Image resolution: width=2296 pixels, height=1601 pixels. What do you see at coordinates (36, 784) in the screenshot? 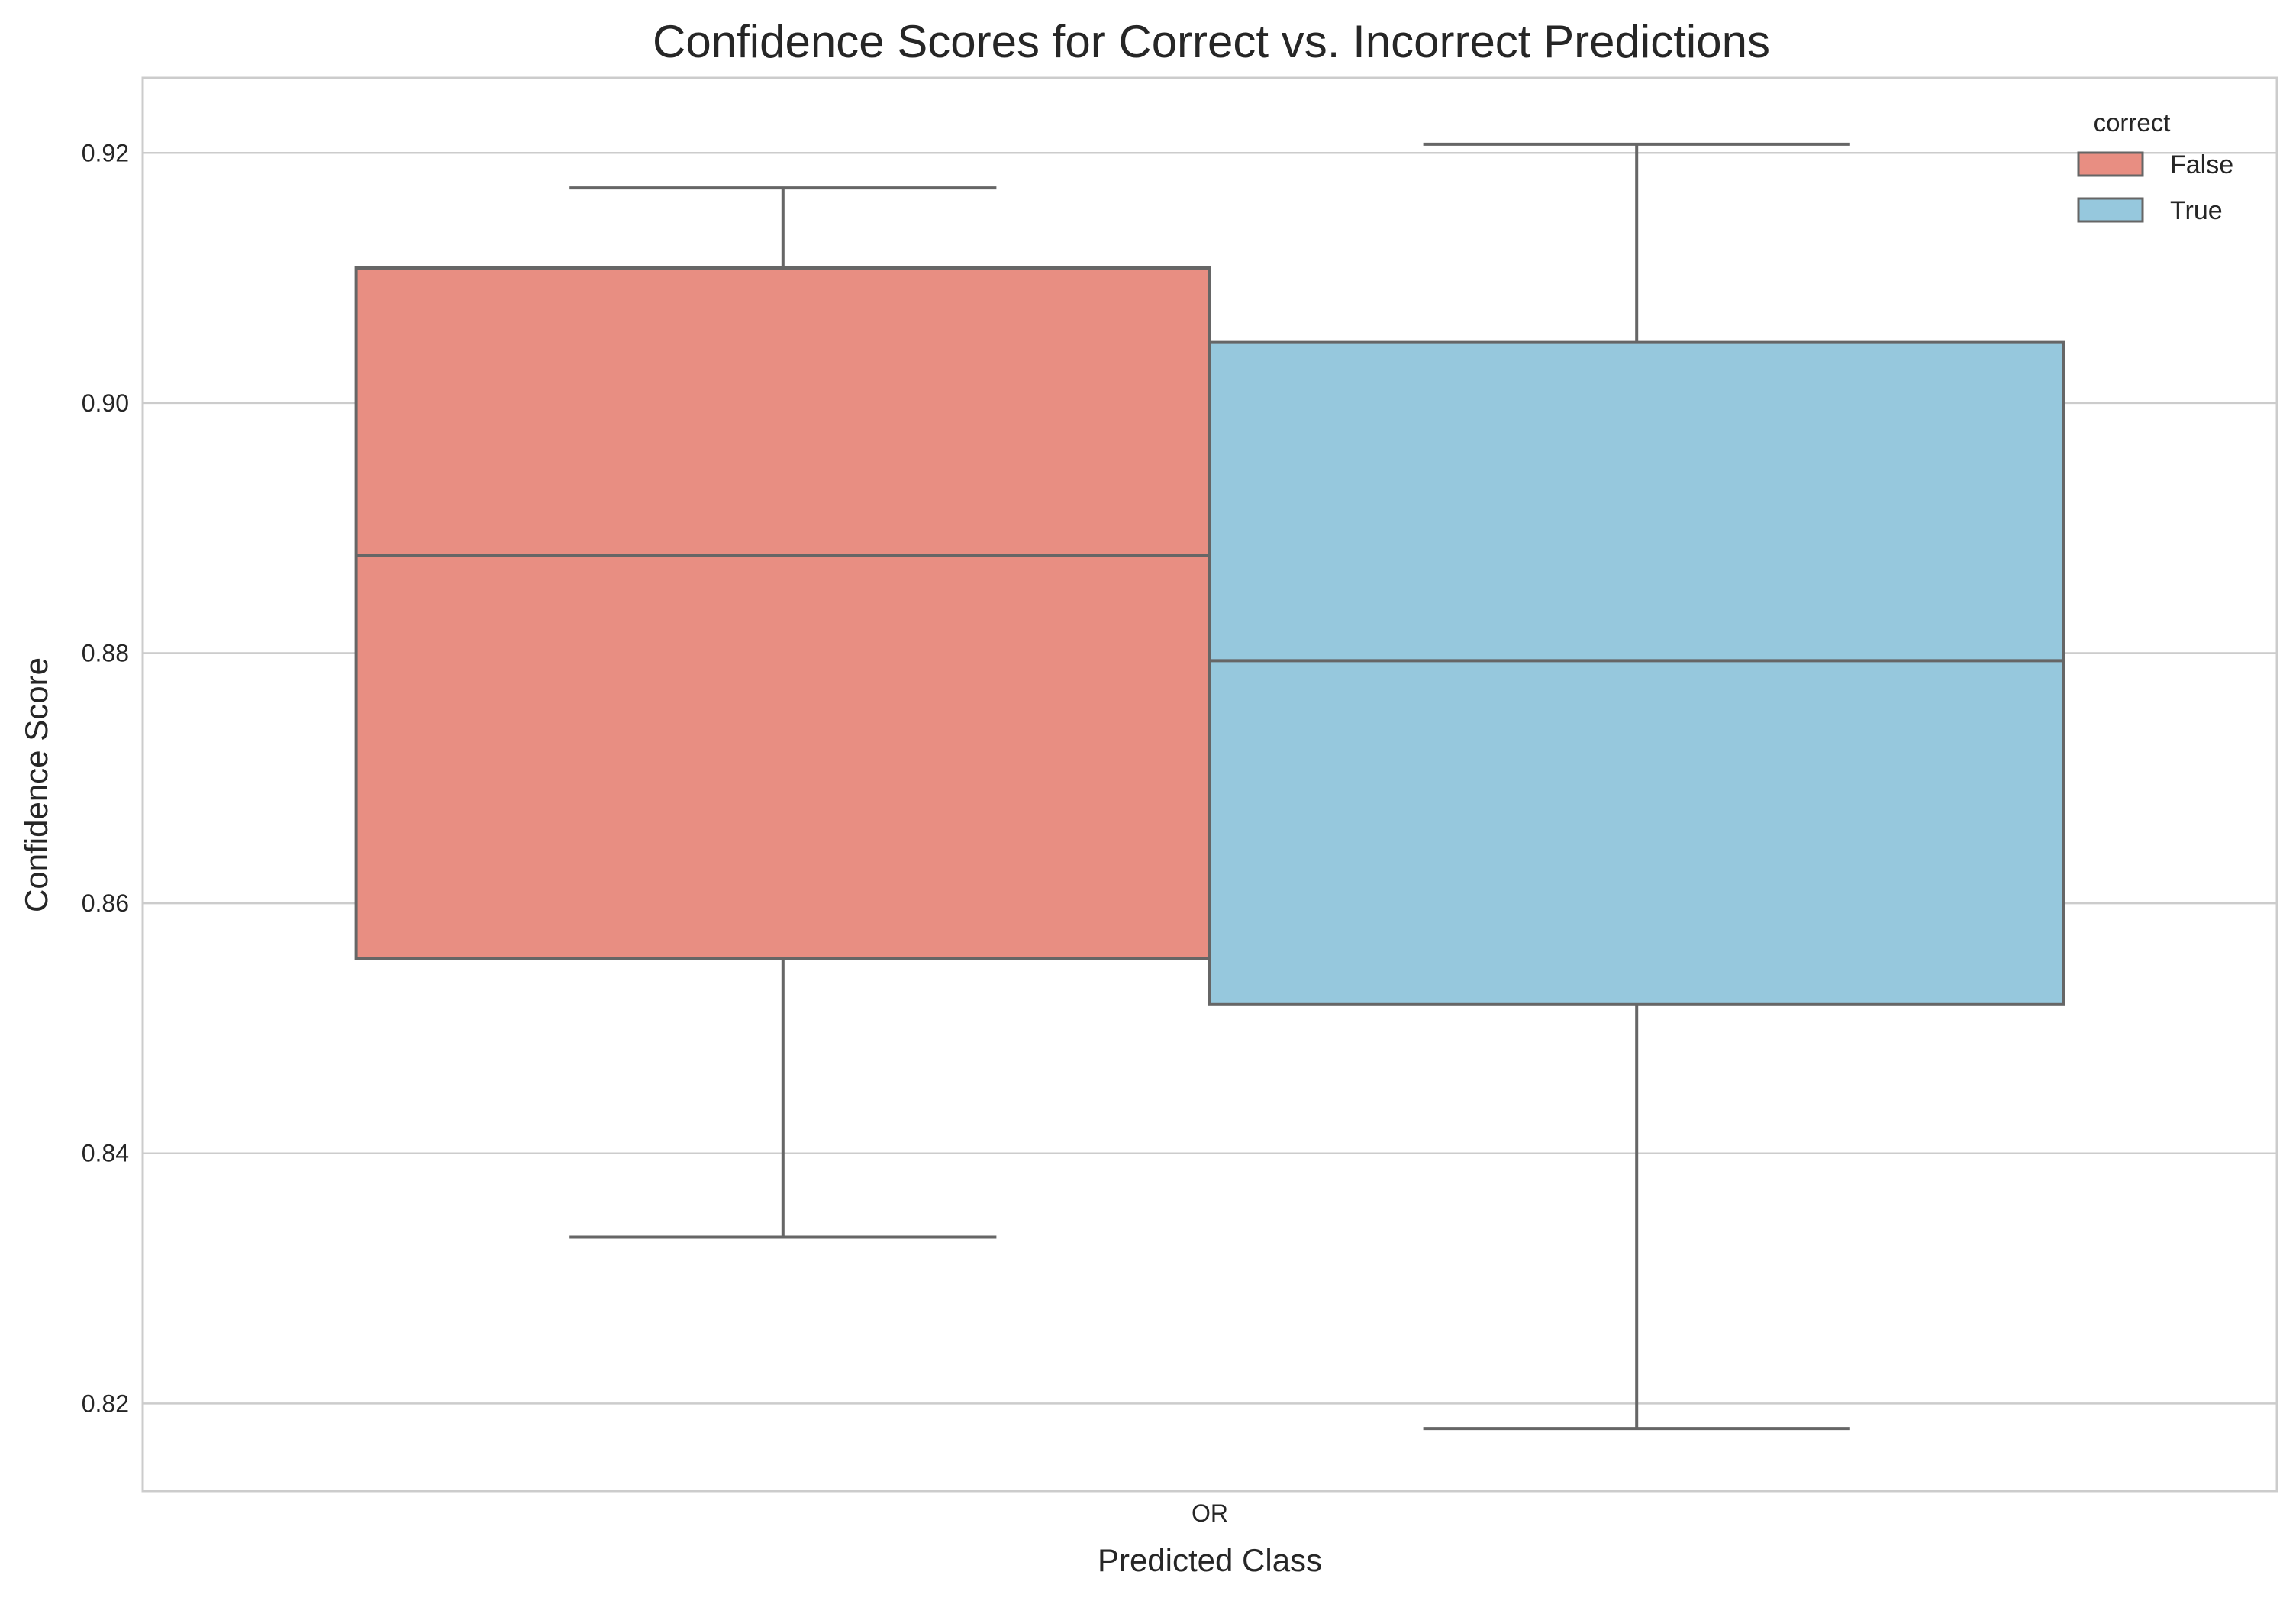
I see `y-axis-label: Confidence Score` at bounding box center [36, 784].